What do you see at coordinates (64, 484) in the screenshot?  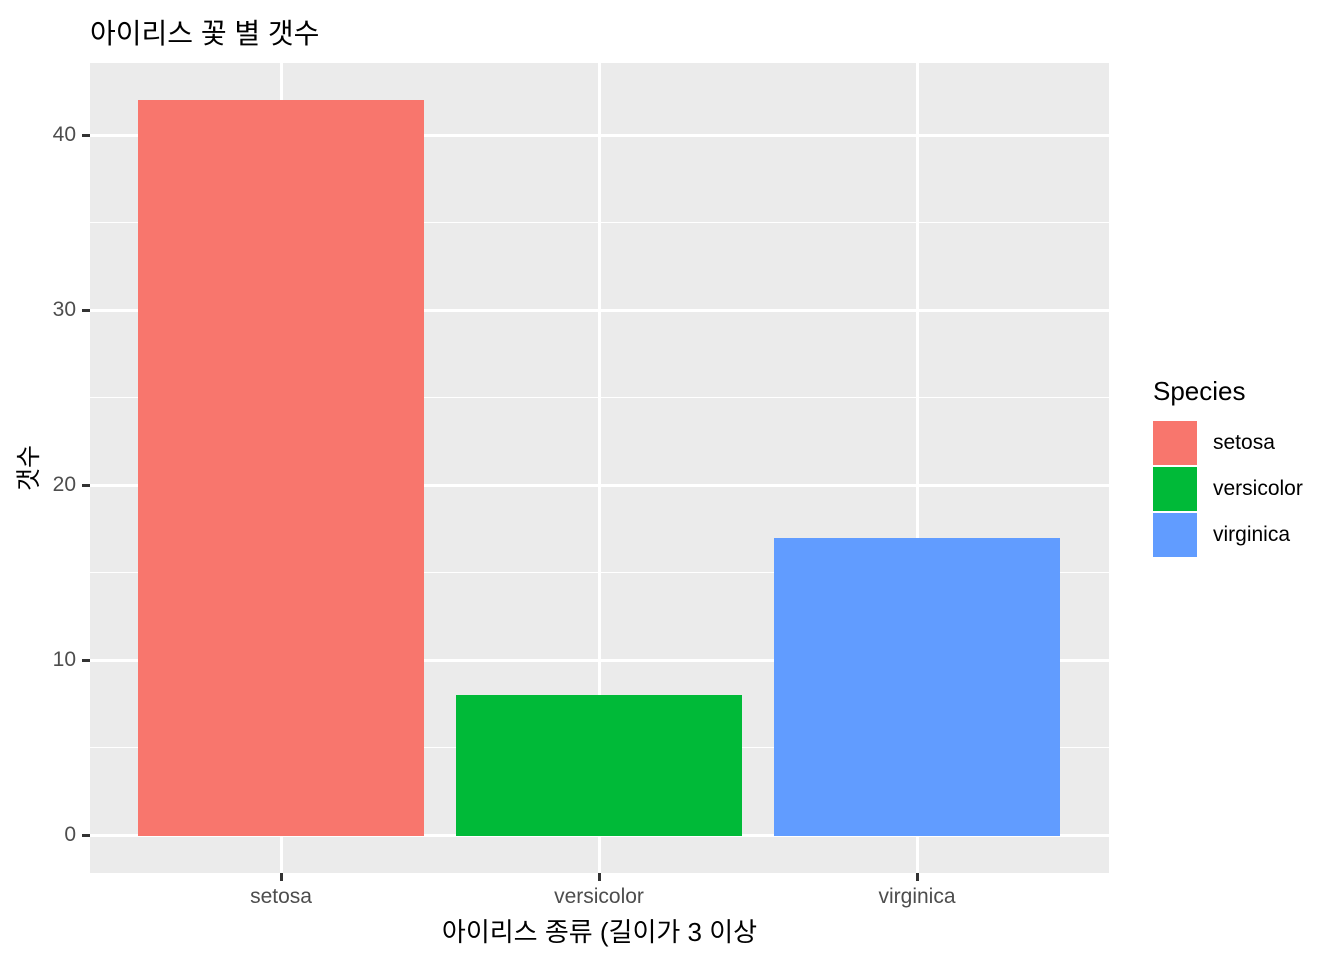 I see `y-tick-label: 20` at bounding box center [64, 484].